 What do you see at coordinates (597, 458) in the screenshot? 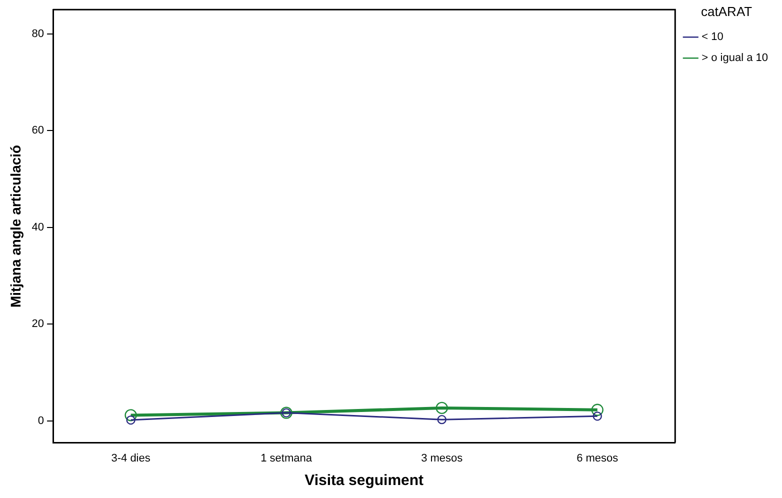
I see `x-tick-label: 6 mesos` at bounding box center [597, 458].